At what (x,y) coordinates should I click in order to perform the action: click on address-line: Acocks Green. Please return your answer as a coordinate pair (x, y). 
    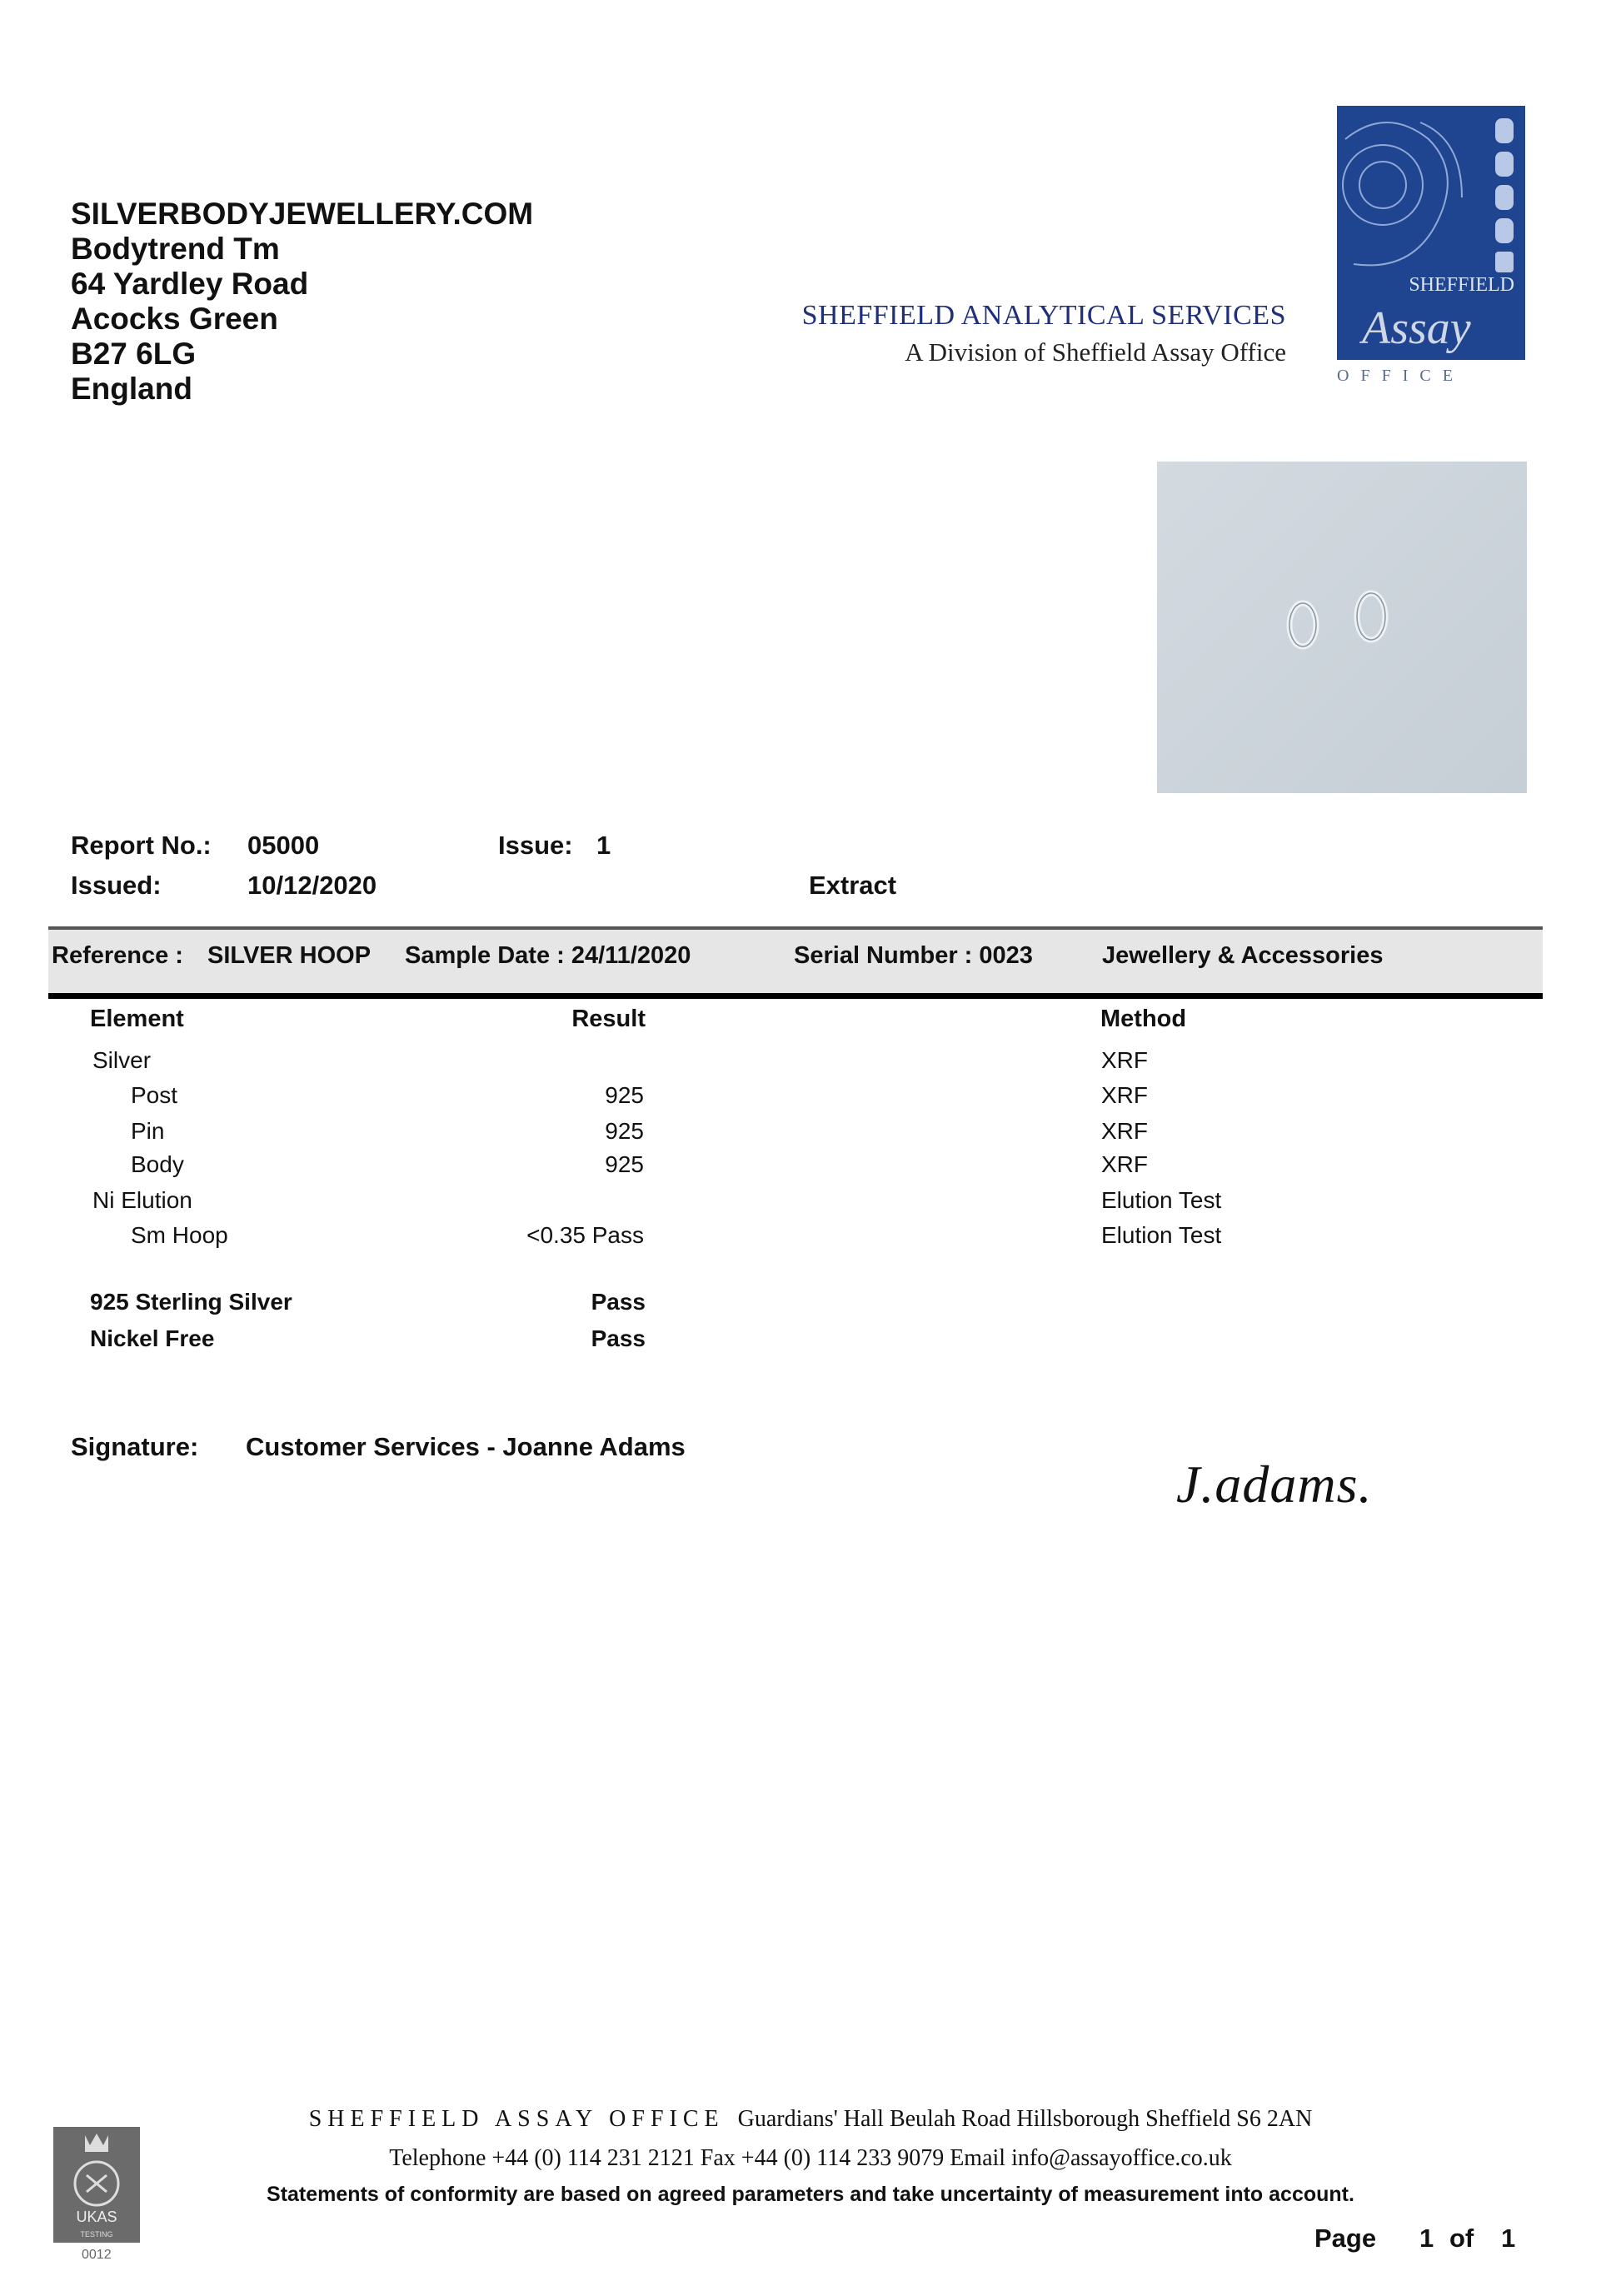
    Looking at the image, I should click on (174, 319).